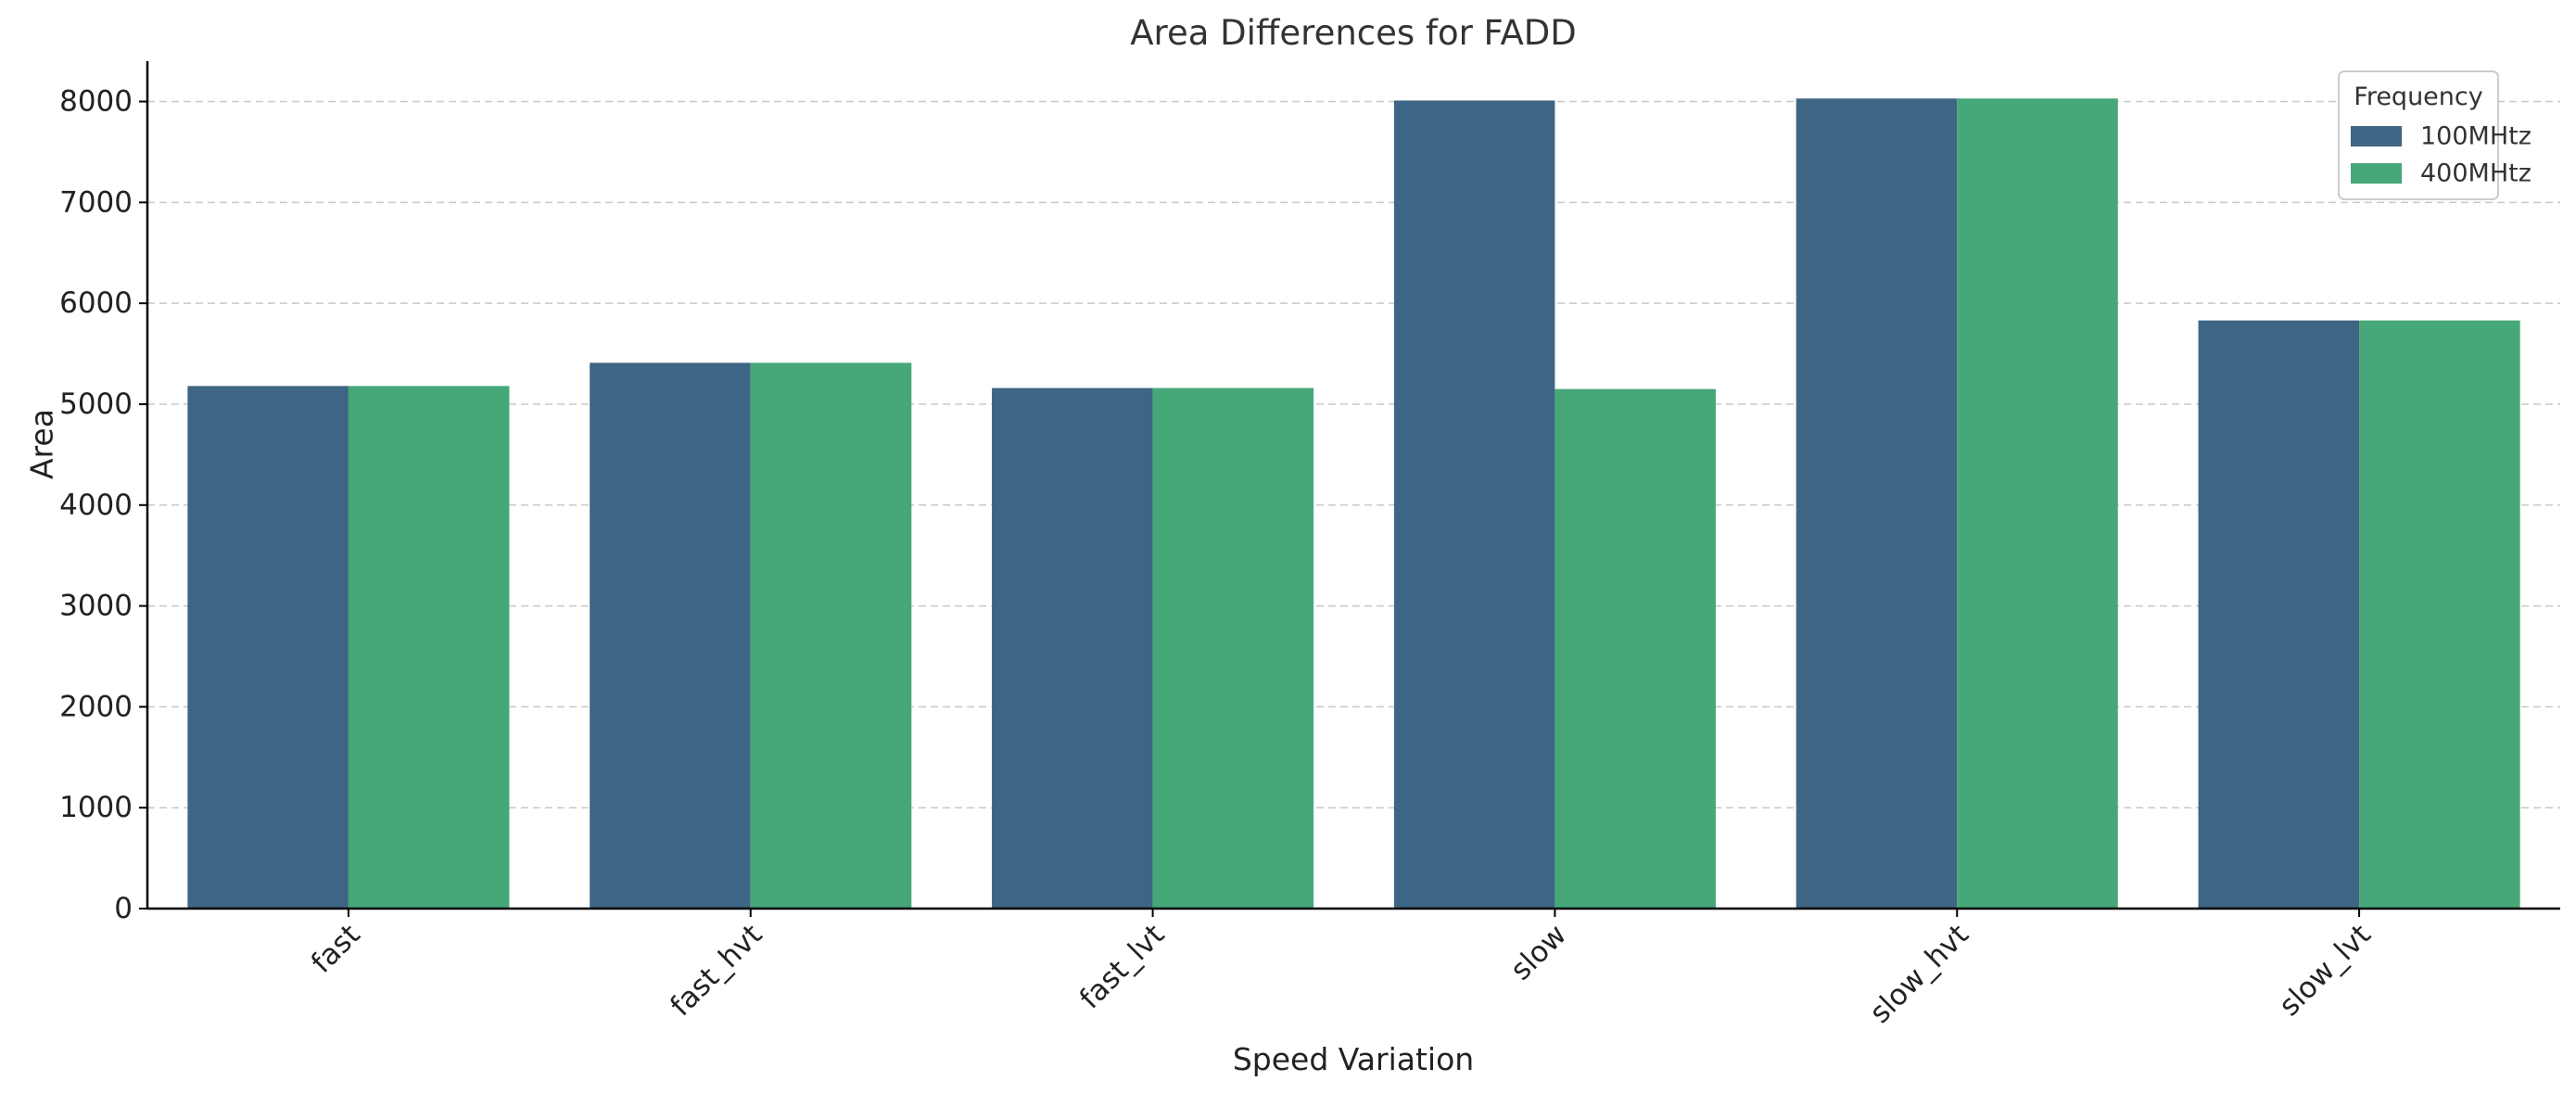  Describe the element at coordinates (96, 202) in the screenshot. I see `y-tick-label: 7000` at that location.